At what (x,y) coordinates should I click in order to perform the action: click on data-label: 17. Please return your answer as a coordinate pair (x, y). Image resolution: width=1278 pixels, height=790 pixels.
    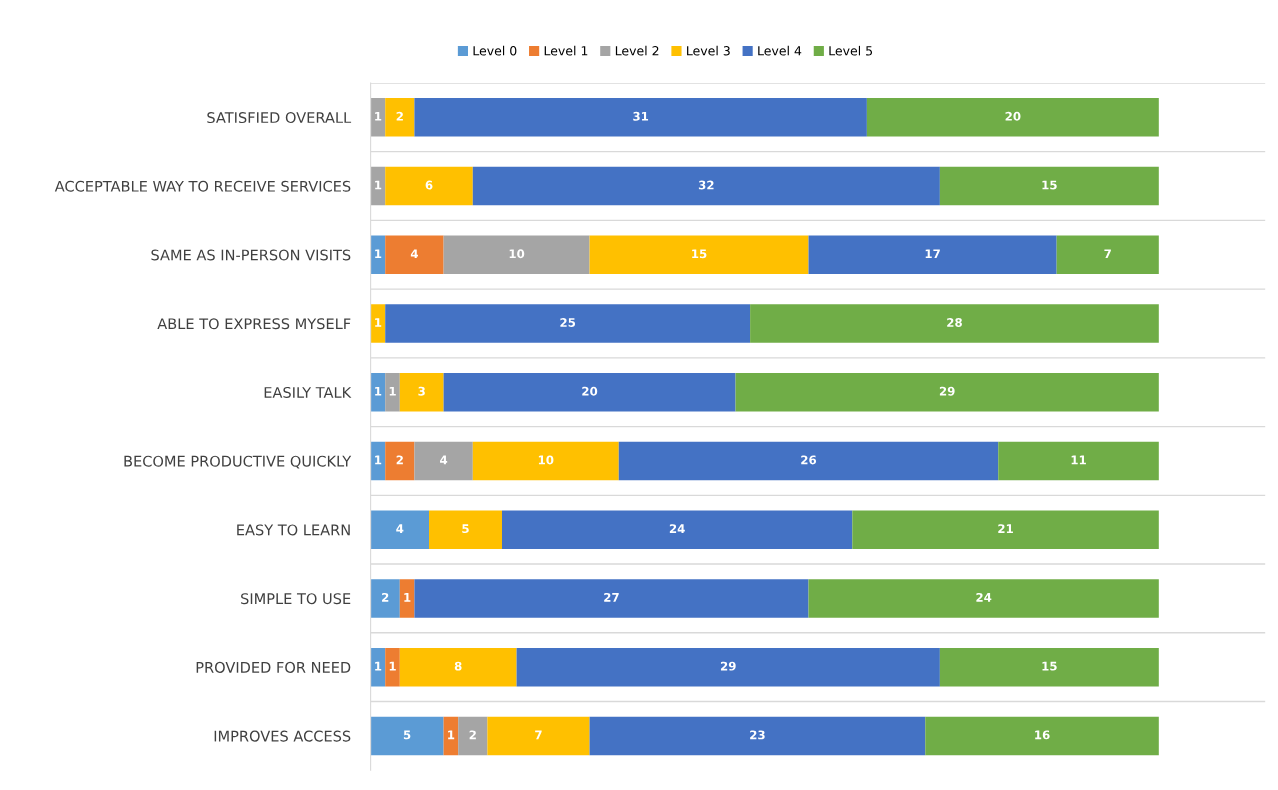
    Looking at the image, I should click on (932, 254).